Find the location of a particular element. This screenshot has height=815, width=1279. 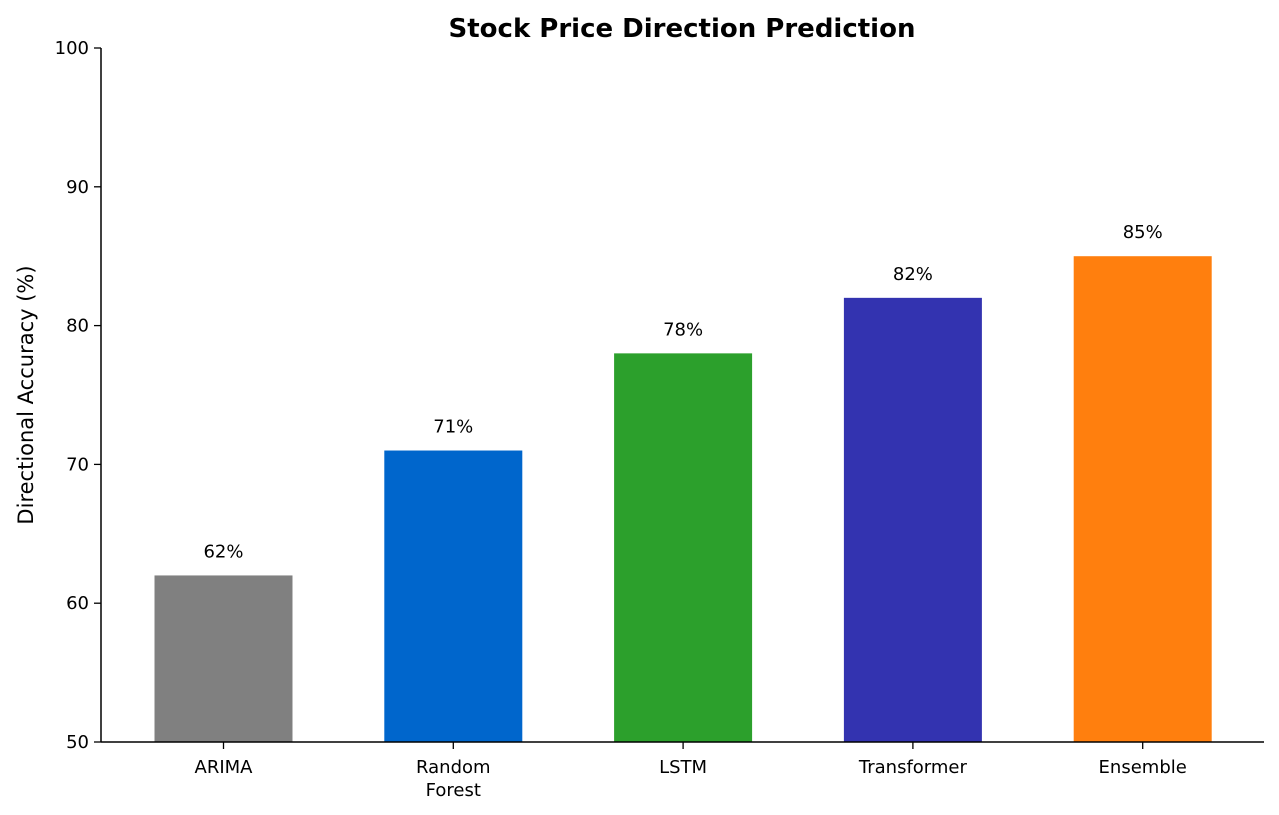

y-tick-label: 50 is located at coordinates (77, 742).